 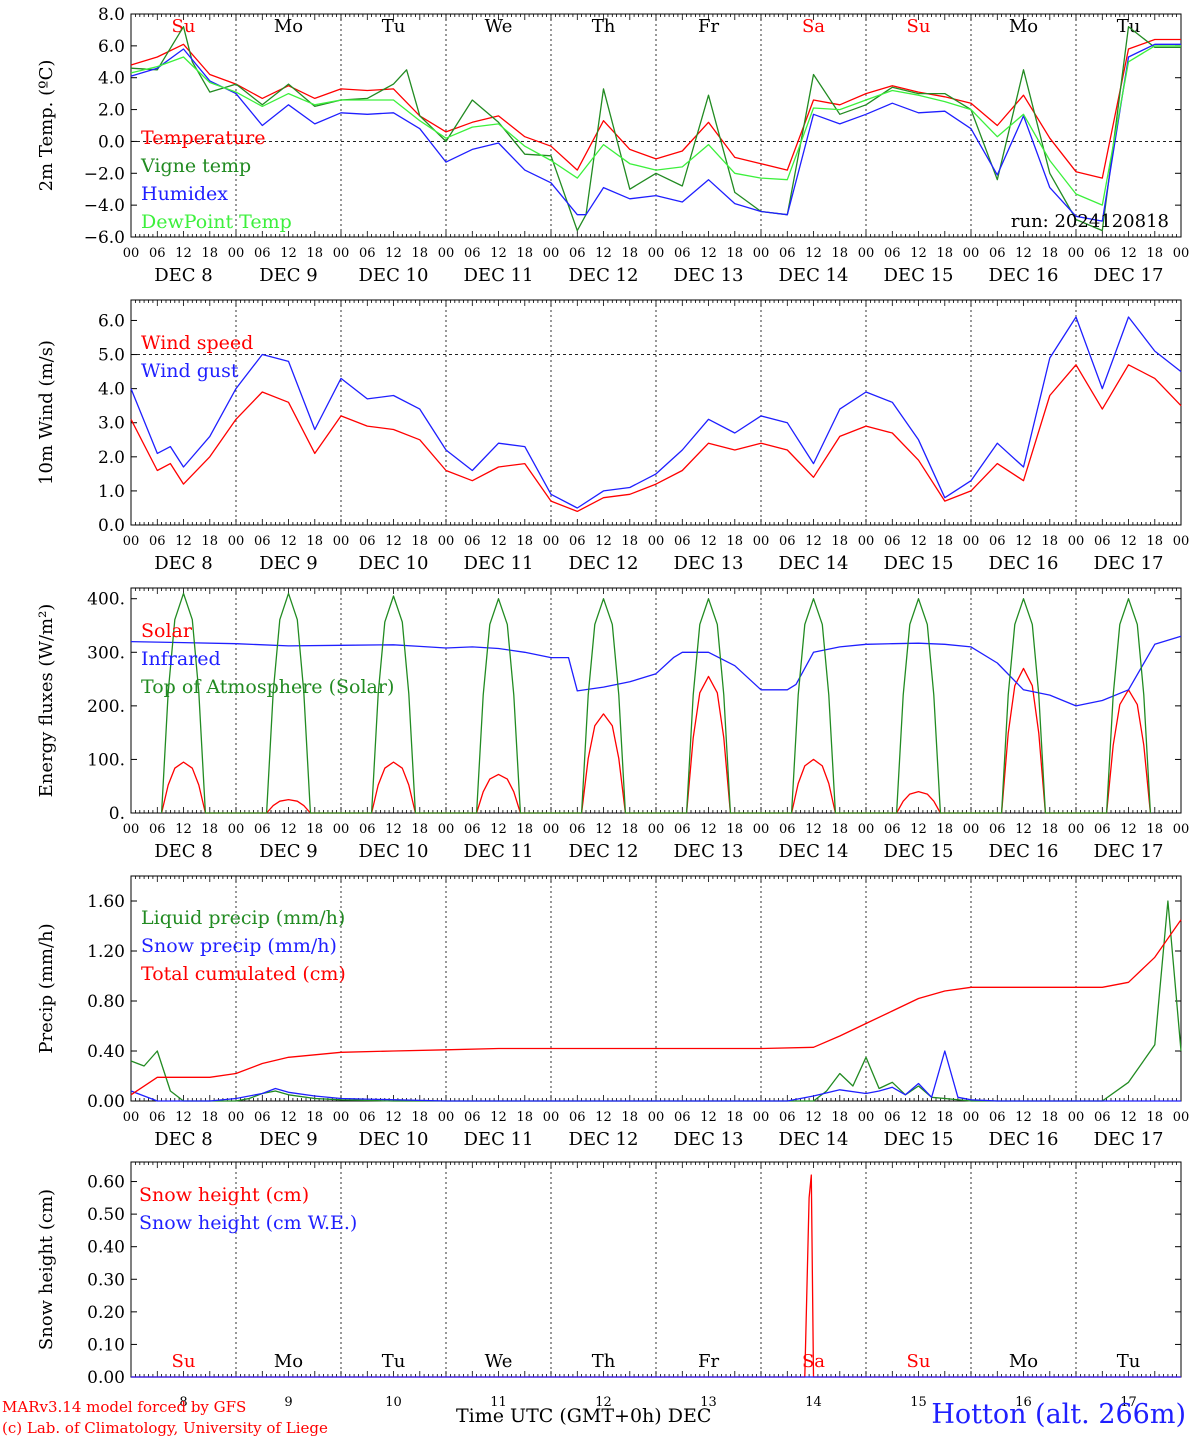 I want to click on run-annotation: run: 2024120818, so click(x=1090, y=221).